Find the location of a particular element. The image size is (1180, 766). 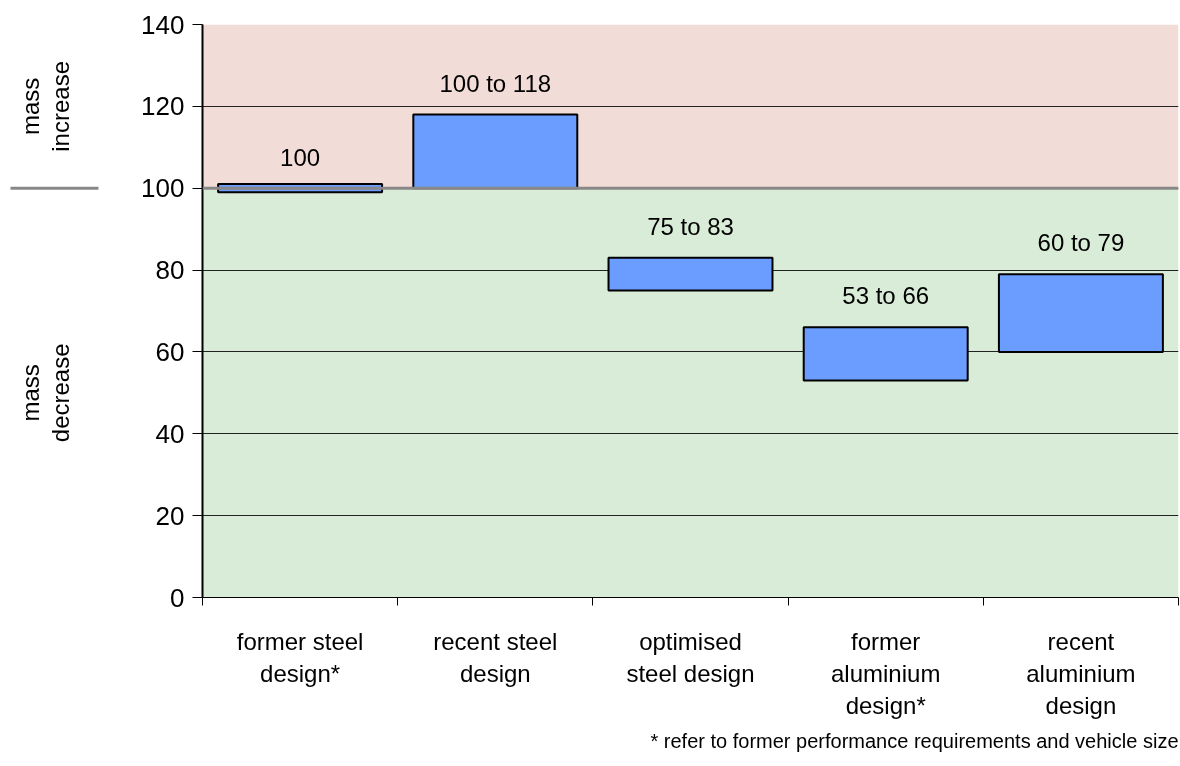

x-tick-label: recent aluminium design is located at coordinates (1081, 673).